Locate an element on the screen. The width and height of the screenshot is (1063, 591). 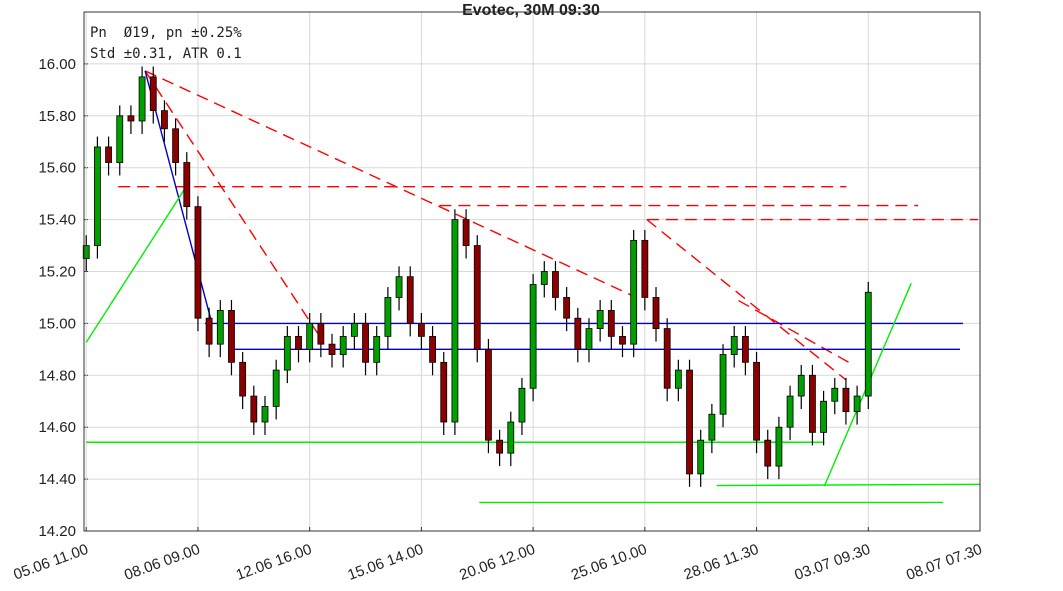
y-tick-label: 14.60 is located at coordinates (57, 427).